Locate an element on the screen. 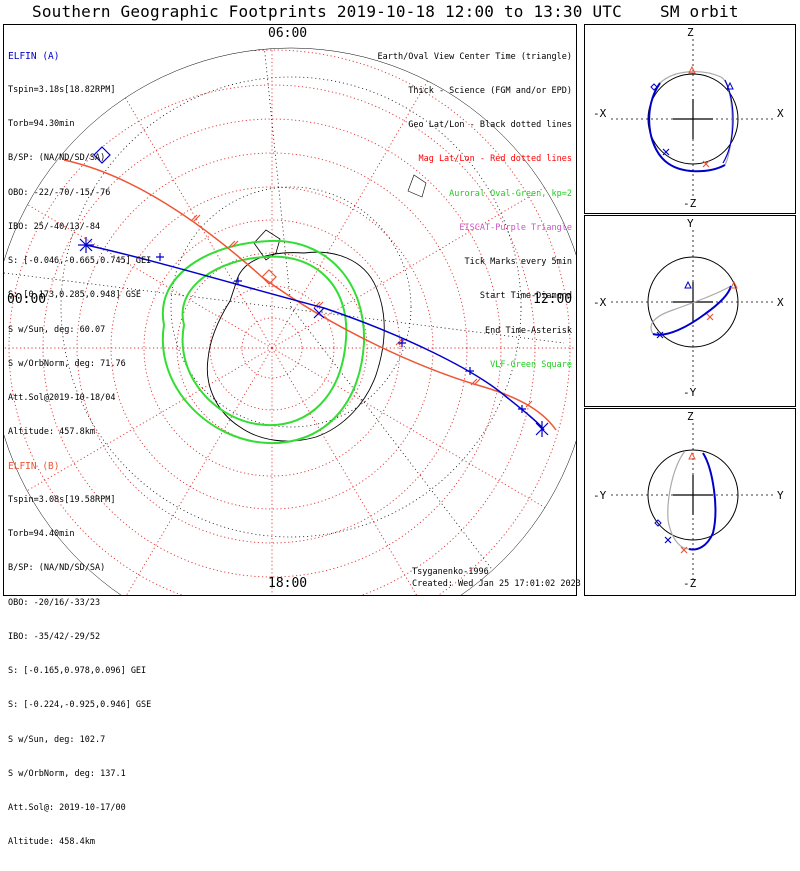 The width and height of the screenshot is (800, 871). legend-item: Mag Lat/Lon - Red dotted lines is located at coordinates (495, 159).